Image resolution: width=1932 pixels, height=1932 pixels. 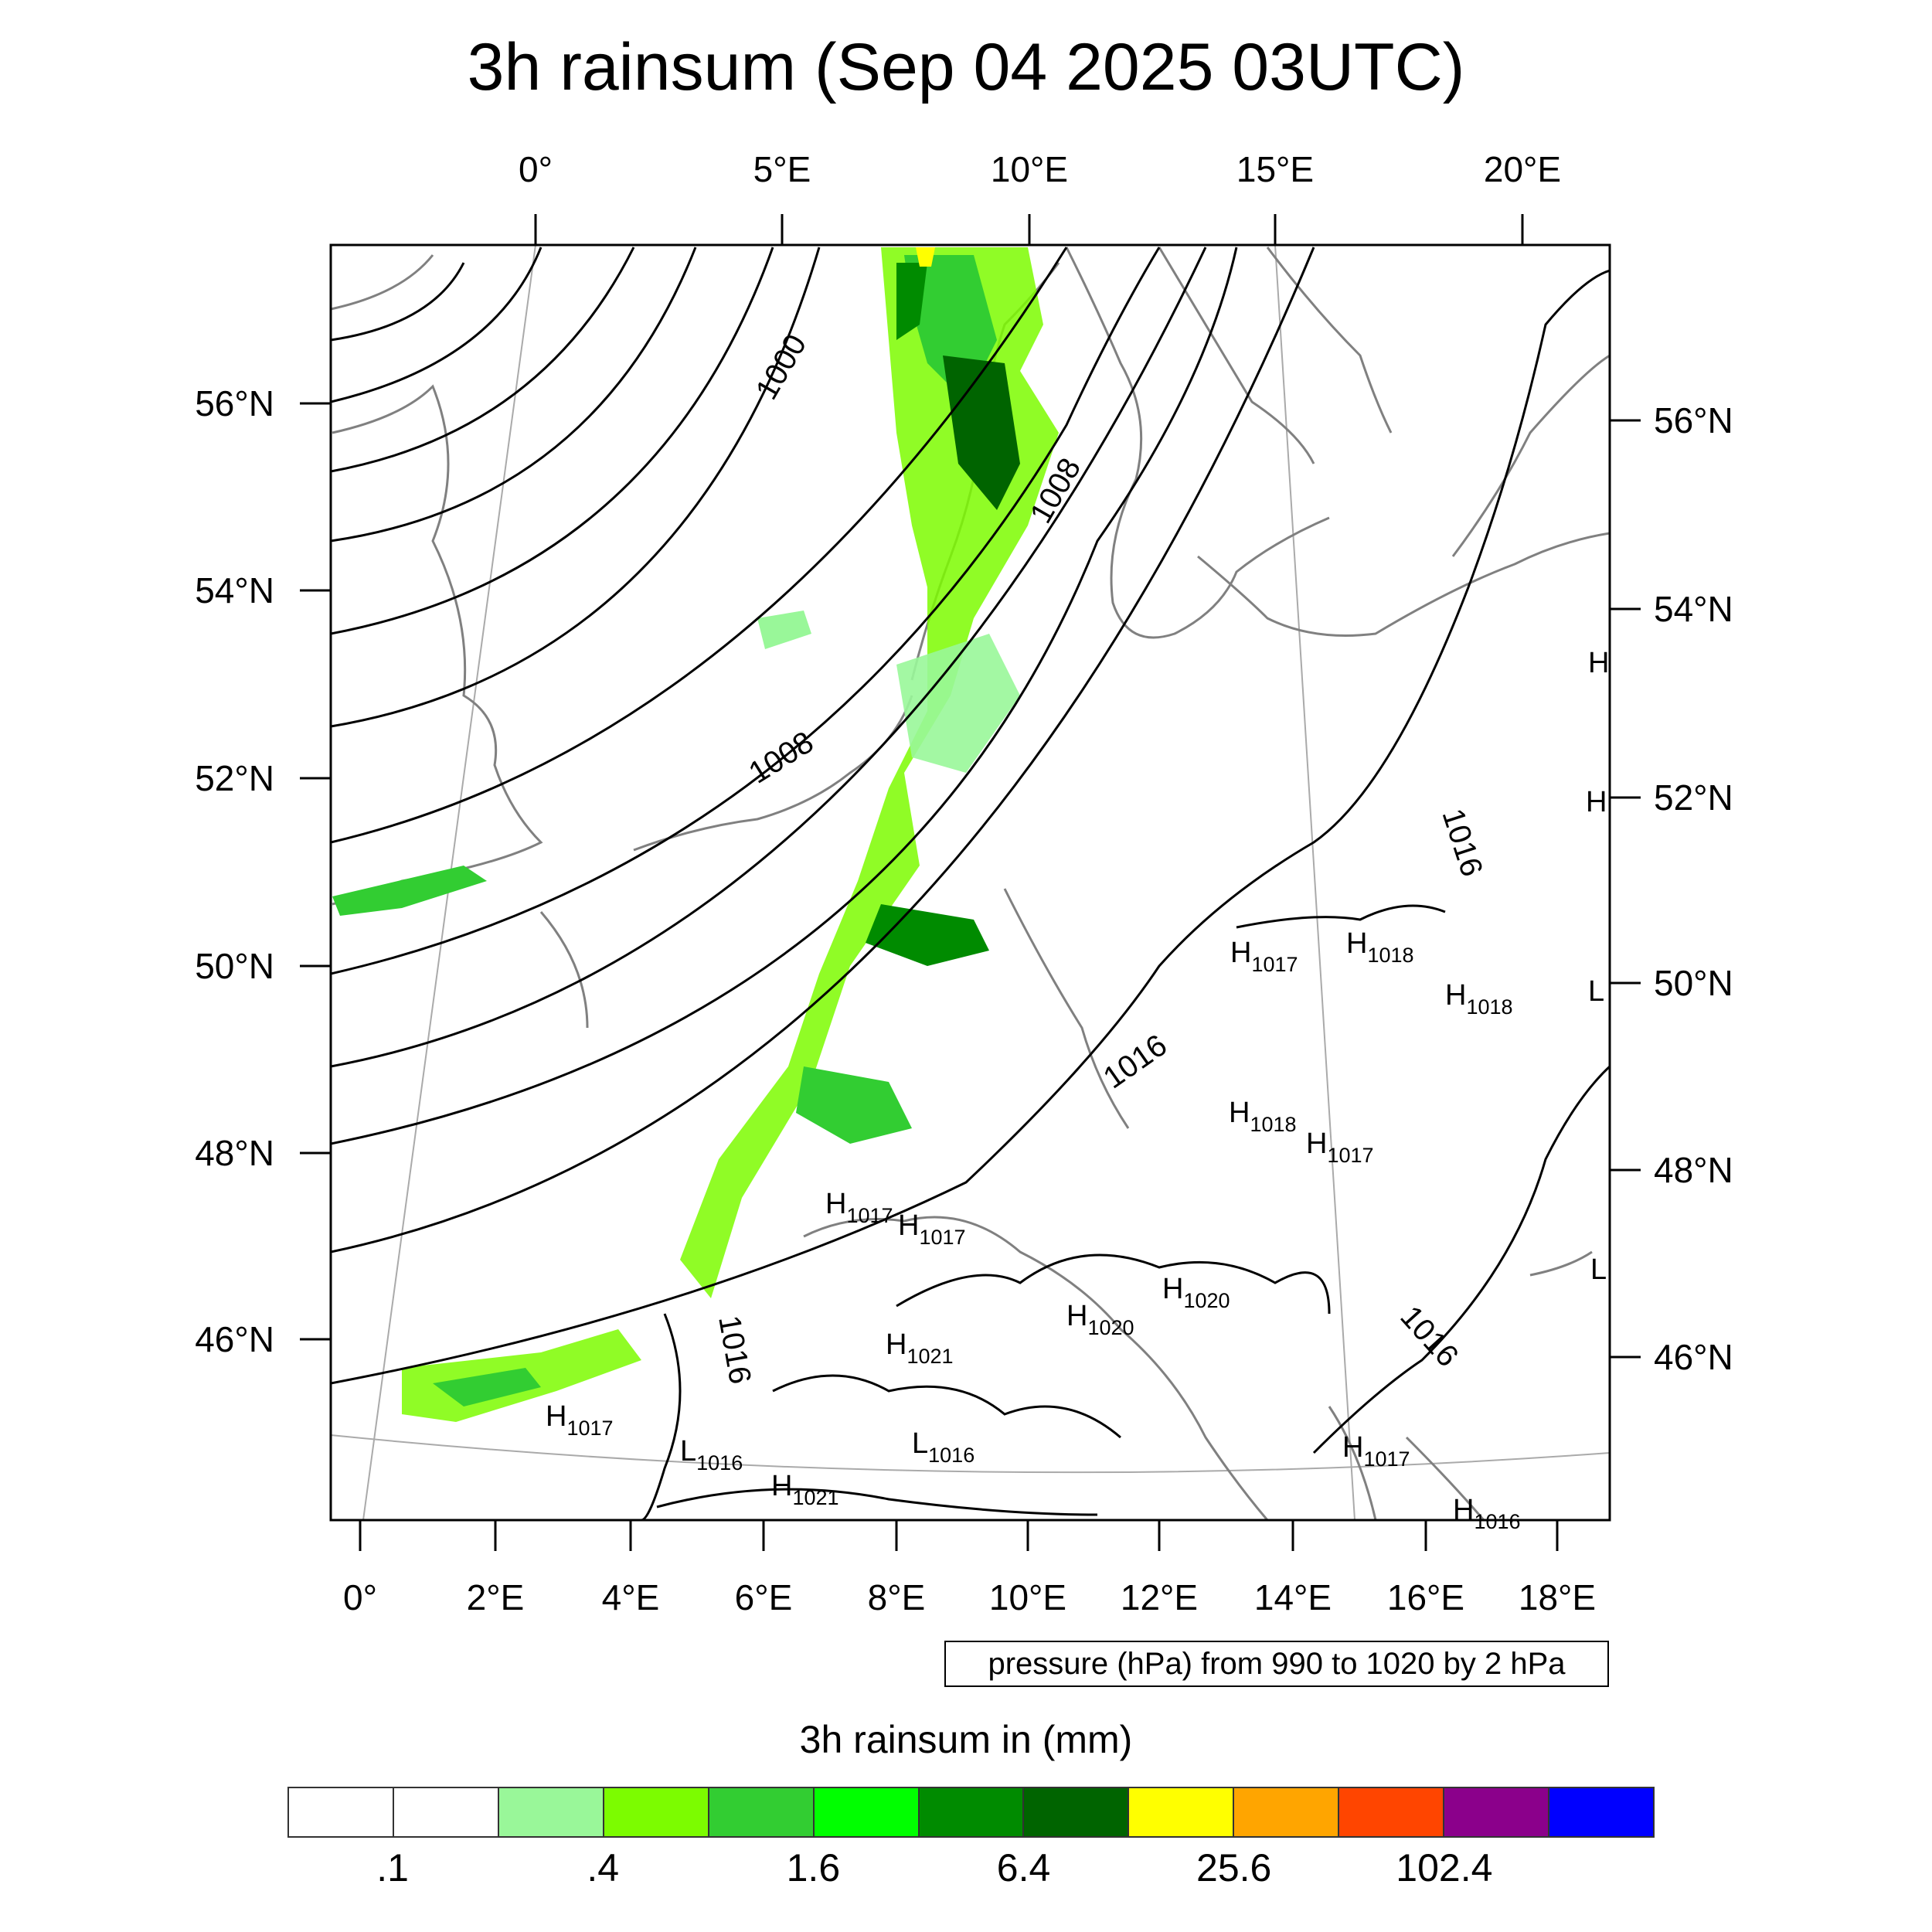 What do you see at coordinates (781, 758) in the screenshot?
I see `contour-label: 1008` at bounding box center [781, 758].